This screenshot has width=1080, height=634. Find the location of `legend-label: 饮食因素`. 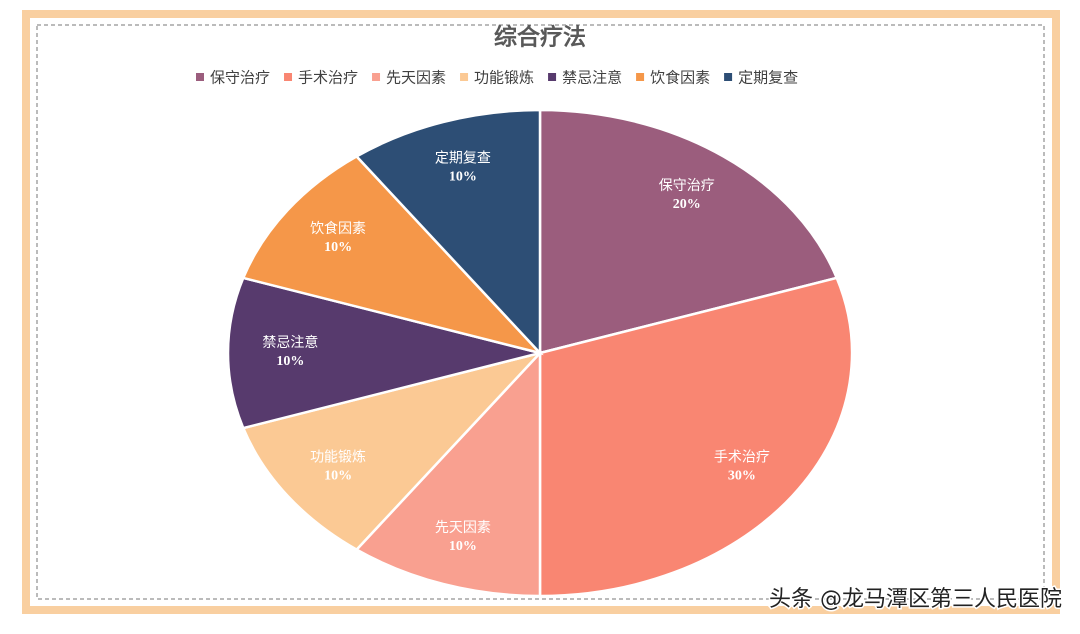

legend-label: 饮食因素 is located at coordinates (680, 78).